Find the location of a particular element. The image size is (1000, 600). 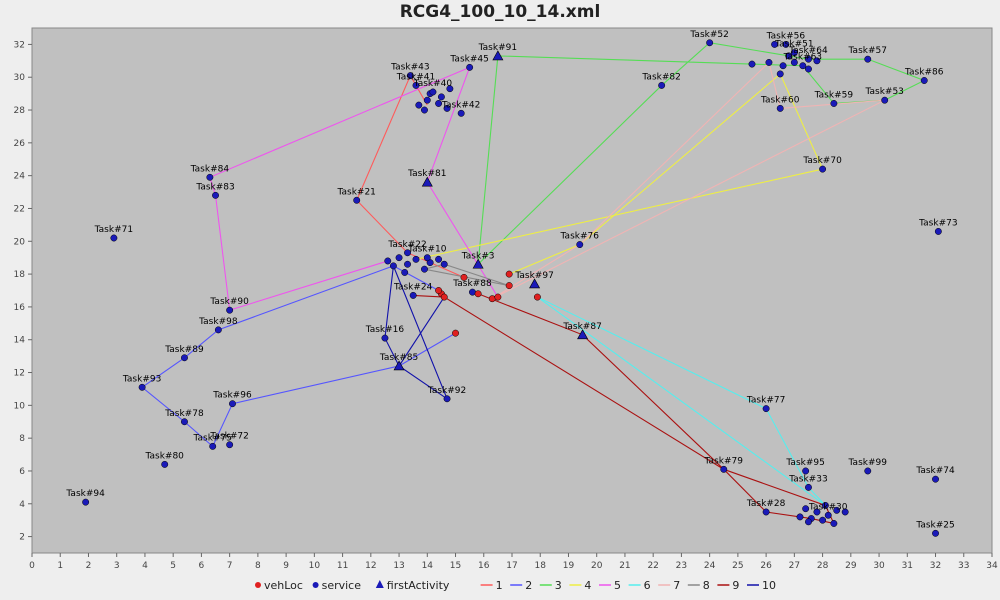

x-tick-label: 8 is located at coordinates (258, 566).